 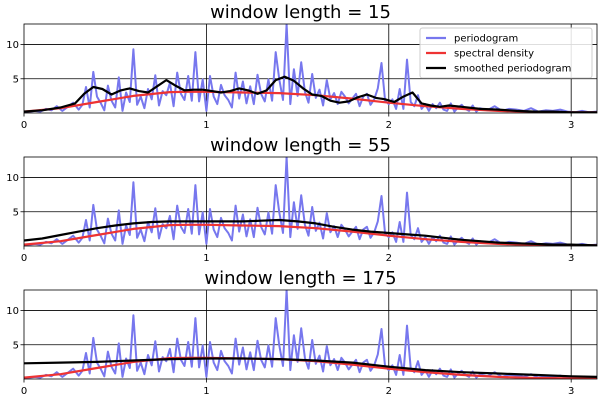 I want to click on legend-label: spectral density, so click(x=494, y=54).